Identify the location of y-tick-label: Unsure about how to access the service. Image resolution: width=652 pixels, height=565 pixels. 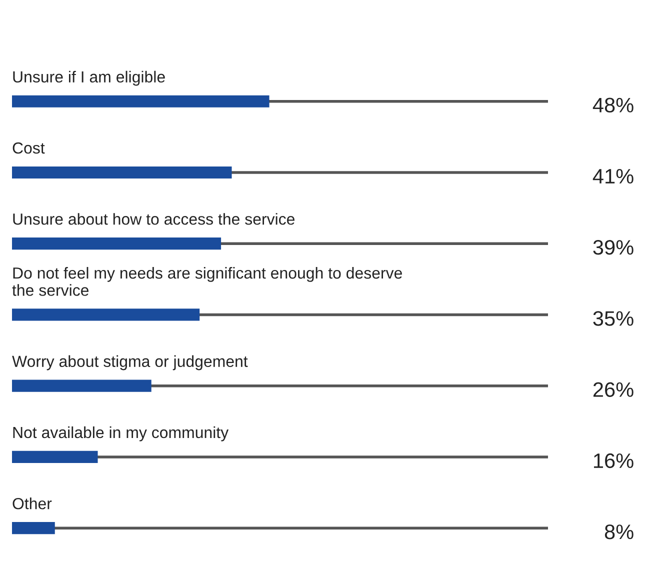
(153, 219).